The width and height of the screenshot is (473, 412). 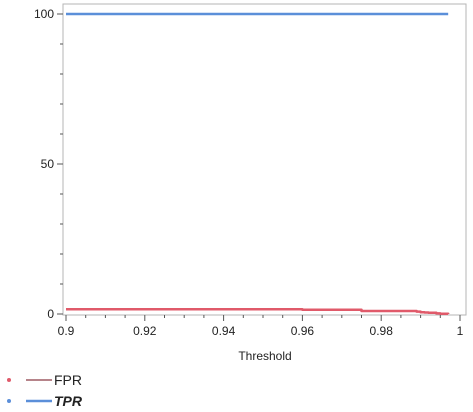 What do you see at coordinates (44, 14) in the screenshot?
I see `y-tick-label: 100` at bounding box center [44, 14].